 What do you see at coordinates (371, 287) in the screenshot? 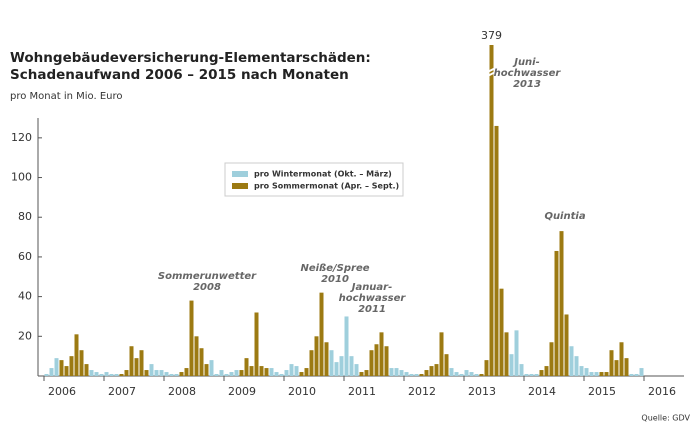
I see `annotation: Januar-` at bounding box center [371, 287].